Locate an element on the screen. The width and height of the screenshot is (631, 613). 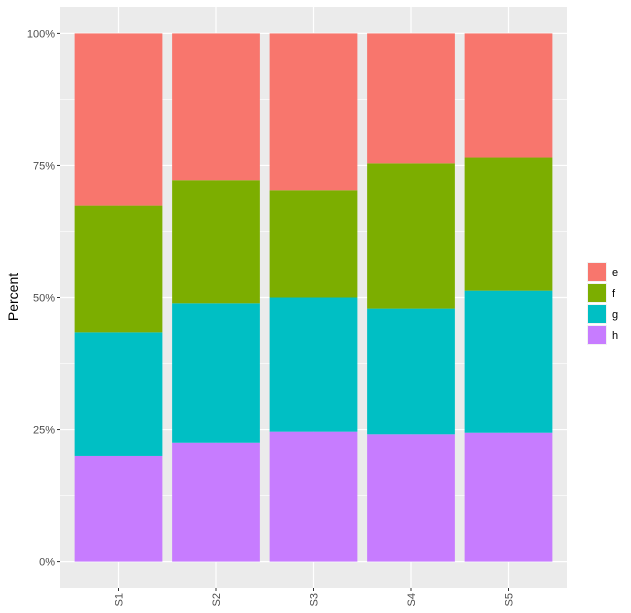
x-tick-label: S2 is located at coordinates (217, 599).